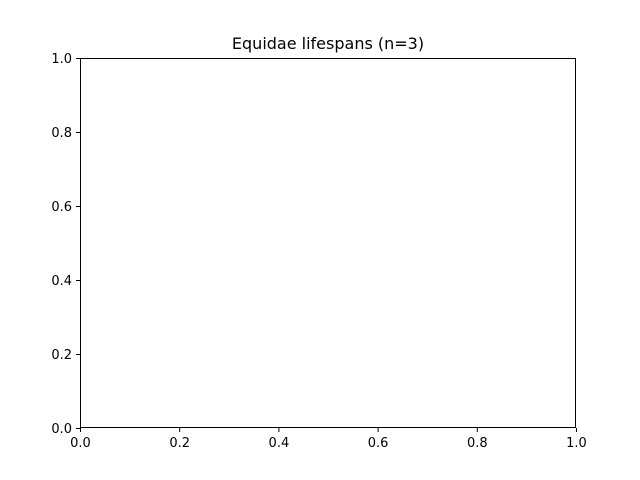  I want to click on x-tick-label: 0.4, so click(279, 443).